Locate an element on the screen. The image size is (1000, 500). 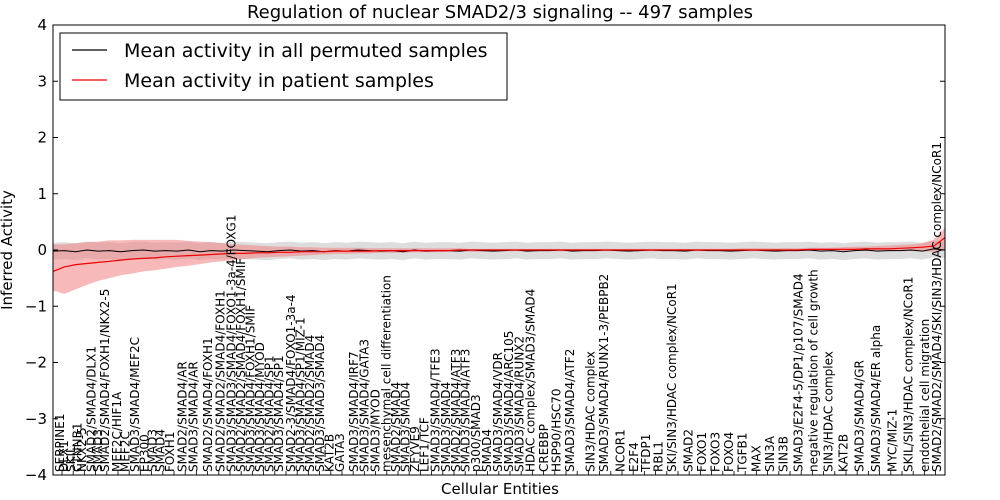
entity-label: ZFYVE9 is located at coordinates (415, 449).